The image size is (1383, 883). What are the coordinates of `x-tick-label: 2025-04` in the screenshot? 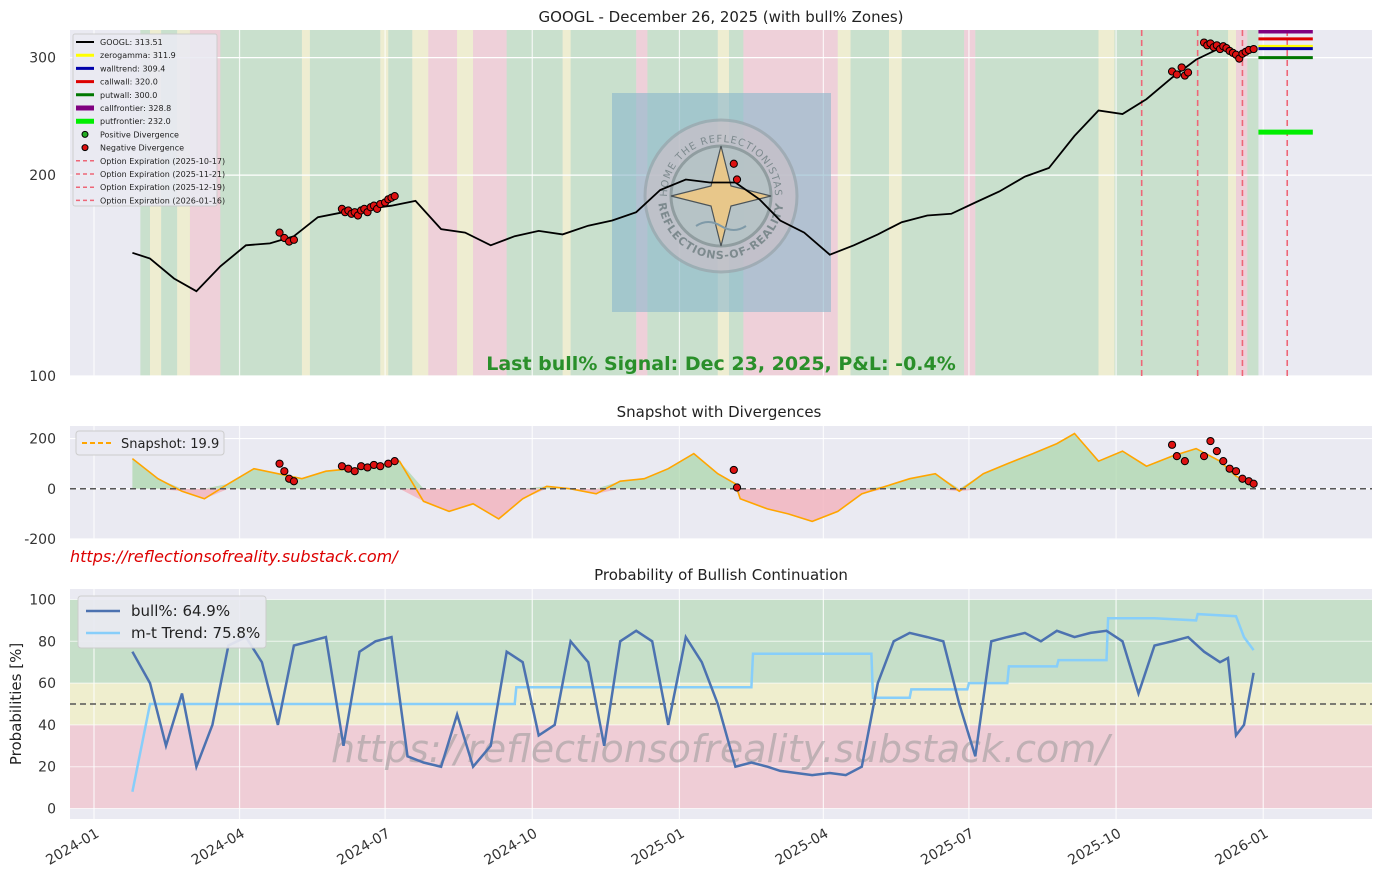 It's located at (802, 847).